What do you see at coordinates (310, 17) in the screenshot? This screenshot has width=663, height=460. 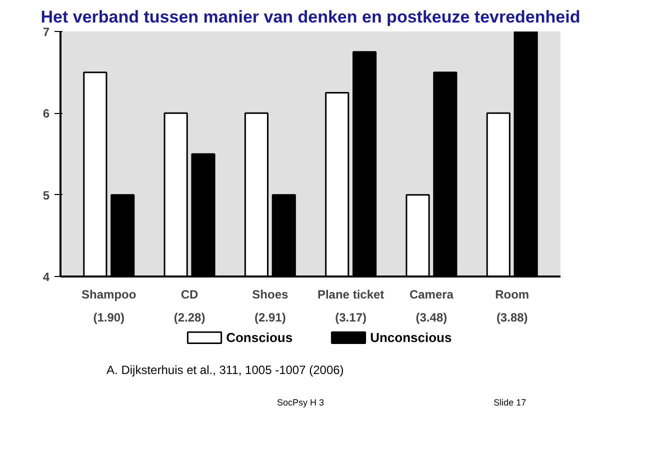 I see `chart-title: Het verband tussen manier van denken en postkeuze tevredenheid` at bounding box center [310, 17].